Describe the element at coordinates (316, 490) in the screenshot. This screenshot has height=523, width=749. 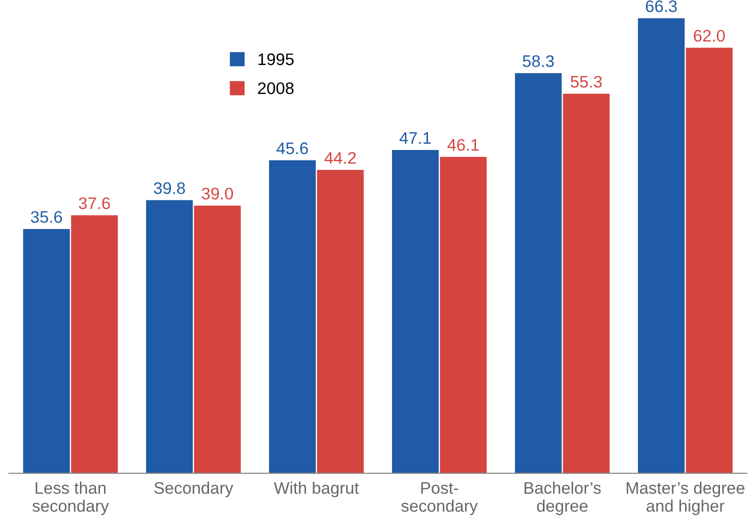
I see `x-tick-label: With bagrut` at that location.